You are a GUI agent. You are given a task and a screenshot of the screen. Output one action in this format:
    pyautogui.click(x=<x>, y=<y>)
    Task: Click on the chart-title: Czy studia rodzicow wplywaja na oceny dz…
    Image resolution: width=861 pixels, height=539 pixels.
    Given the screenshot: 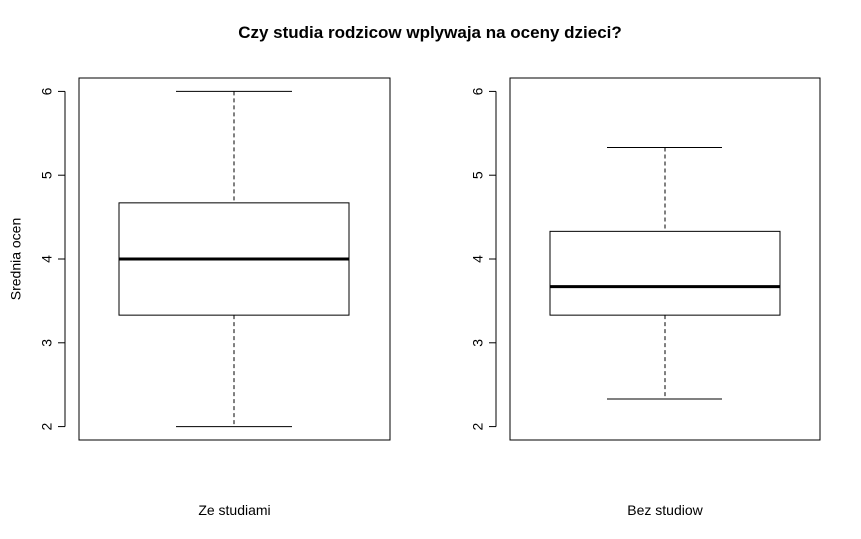 What is the action you would take?
    pyautogui.click(x=430, y=32)
    